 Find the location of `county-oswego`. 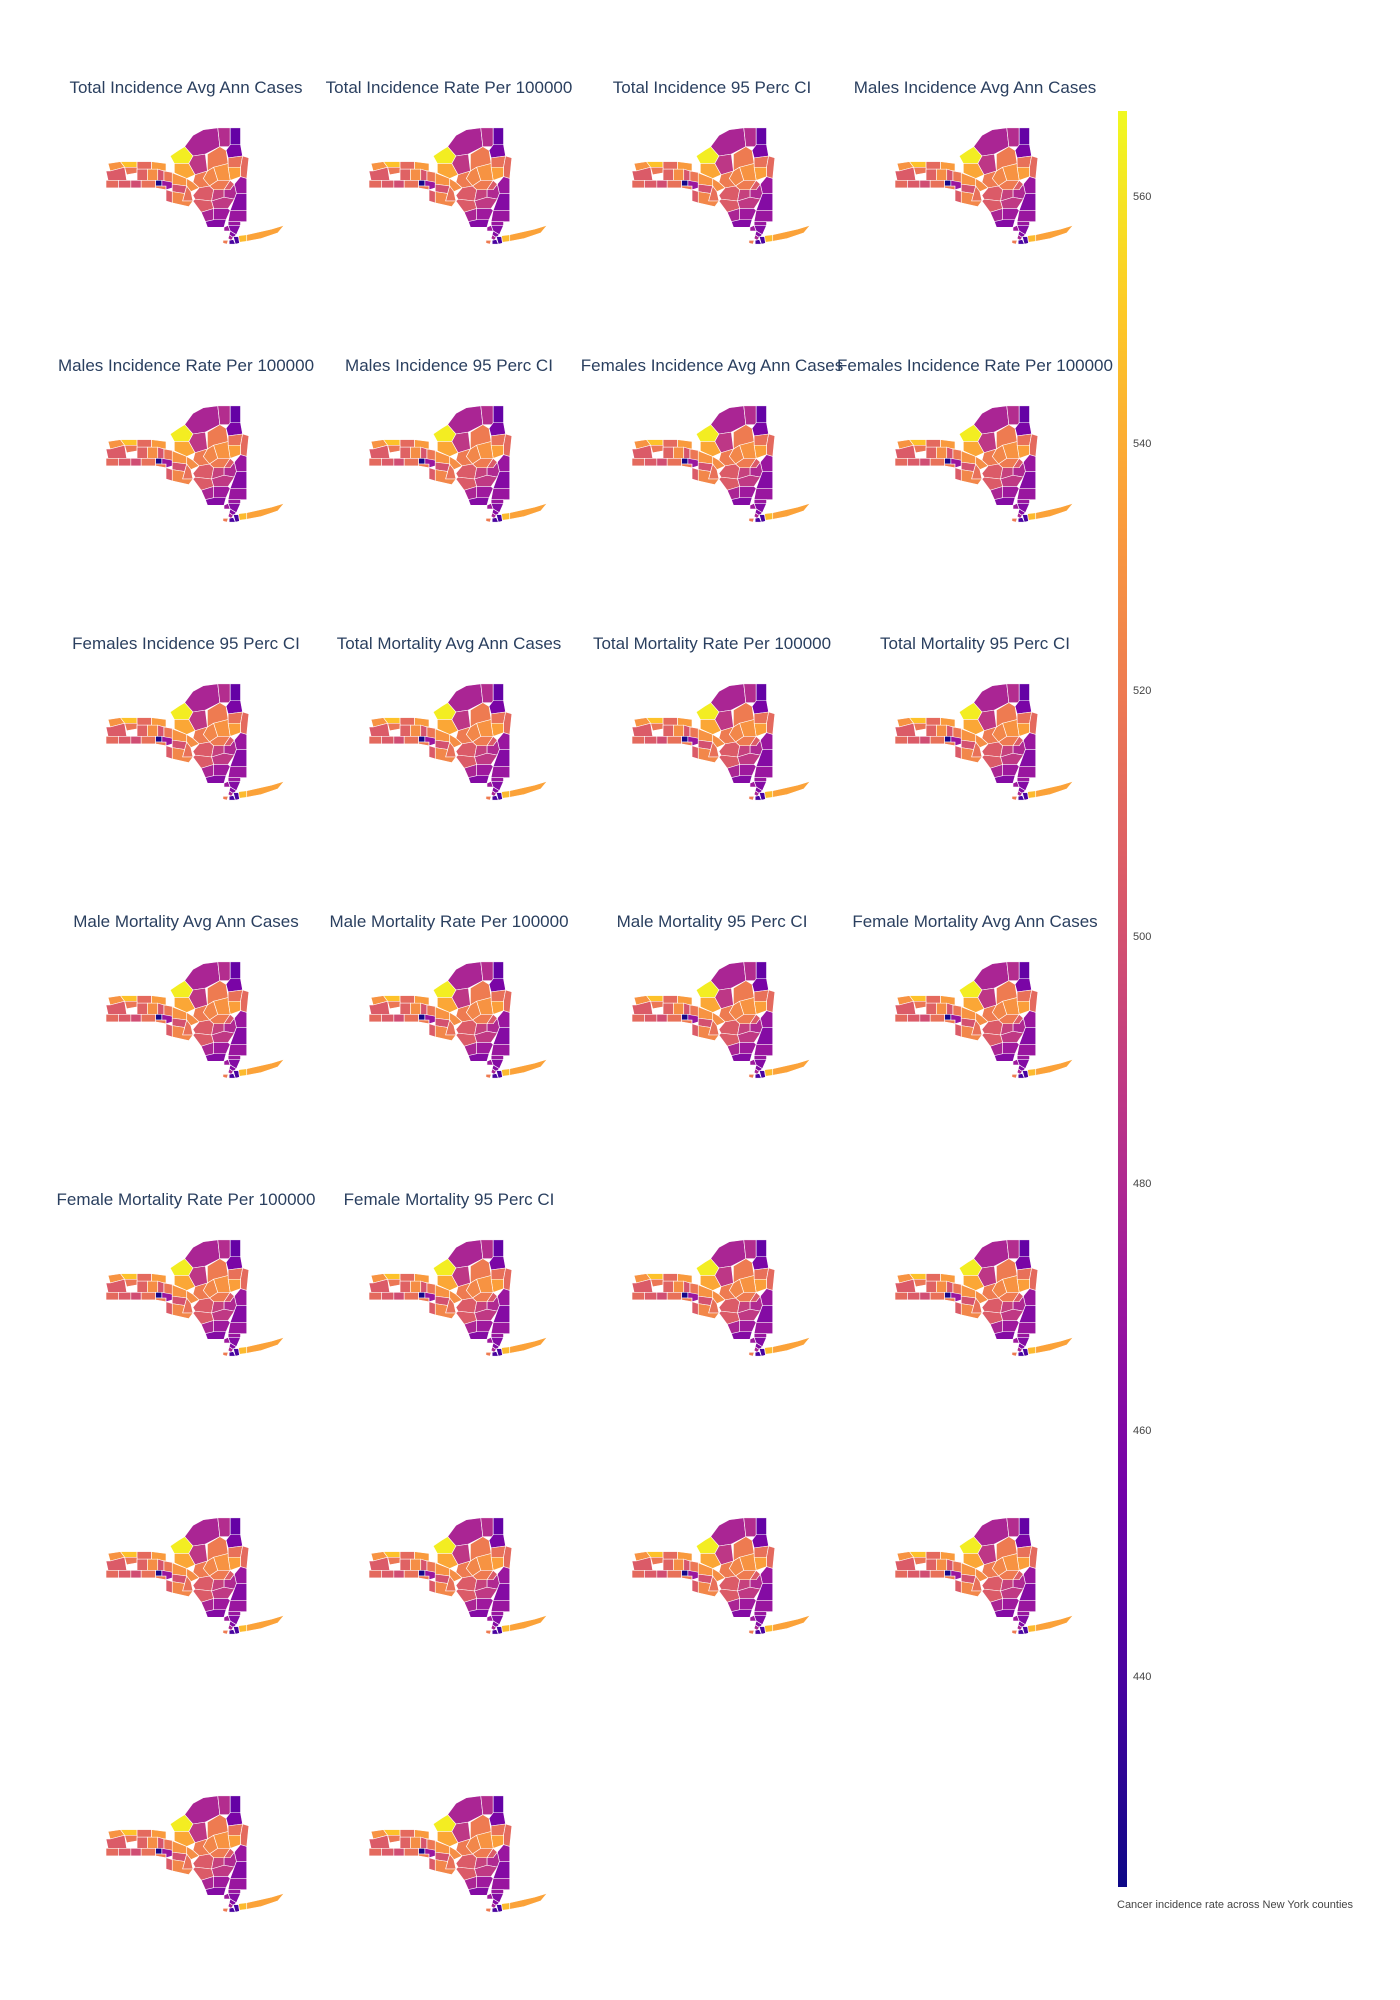

county-oswego is located at coordinates (710, 1005).